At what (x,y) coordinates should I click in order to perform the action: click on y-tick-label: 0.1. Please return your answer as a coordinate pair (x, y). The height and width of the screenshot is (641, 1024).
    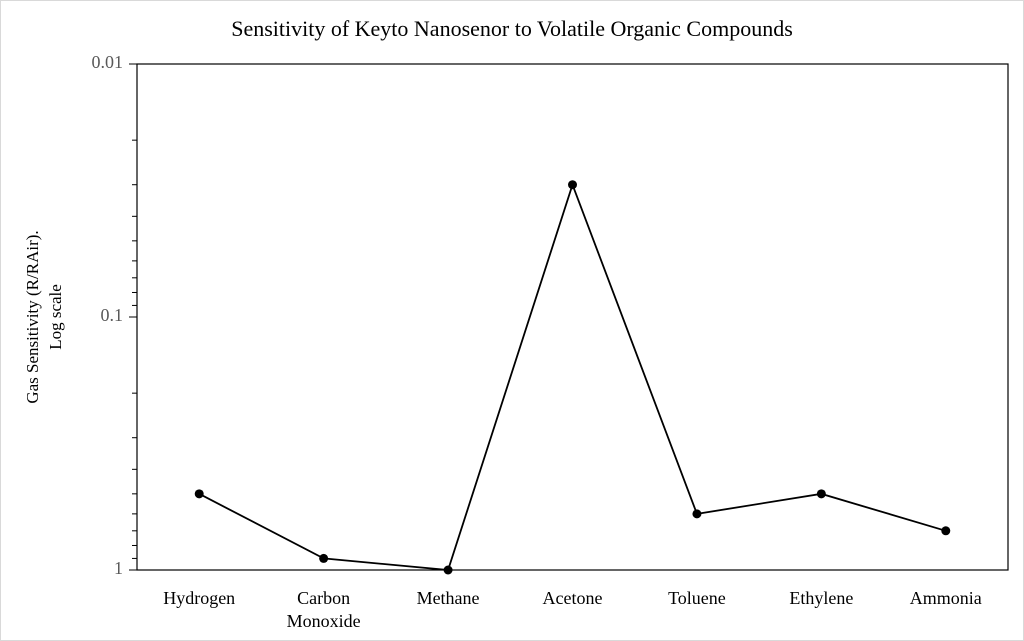
    Looking at the image, I should click on (112, 315).